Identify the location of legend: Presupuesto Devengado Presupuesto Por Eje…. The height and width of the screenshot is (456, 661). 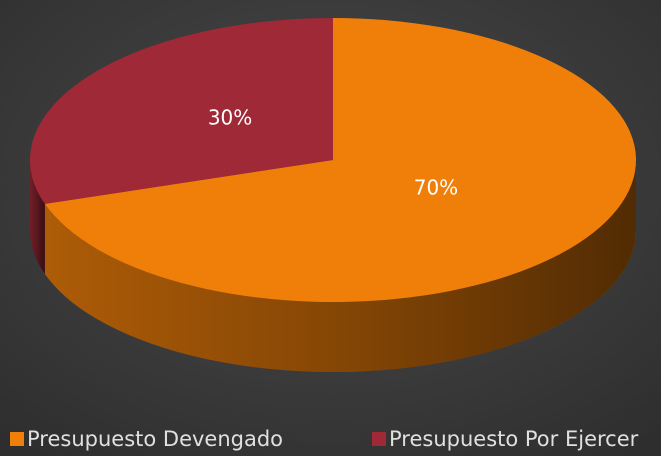
(324, 439).